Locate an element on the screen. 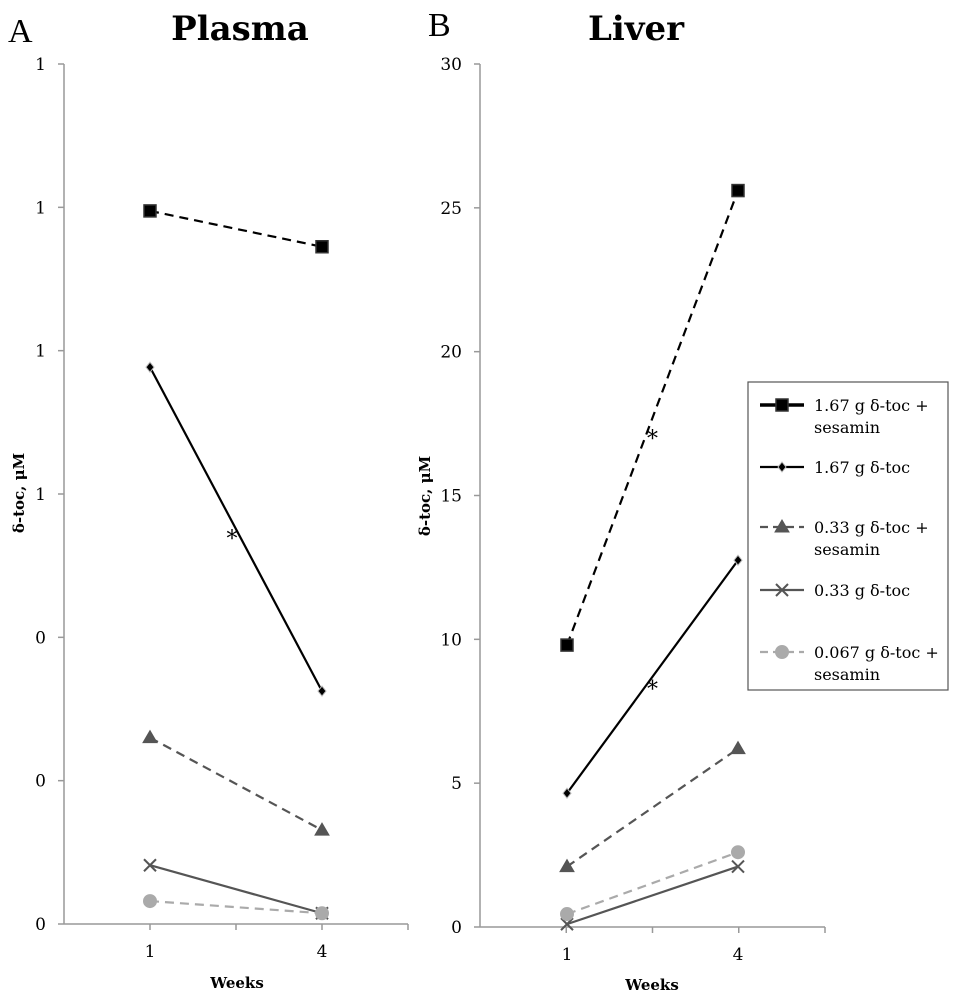 The image size is (961, 1000). panel-a-ylabel: δ-toc, μM is located at coordinates (19, 493).